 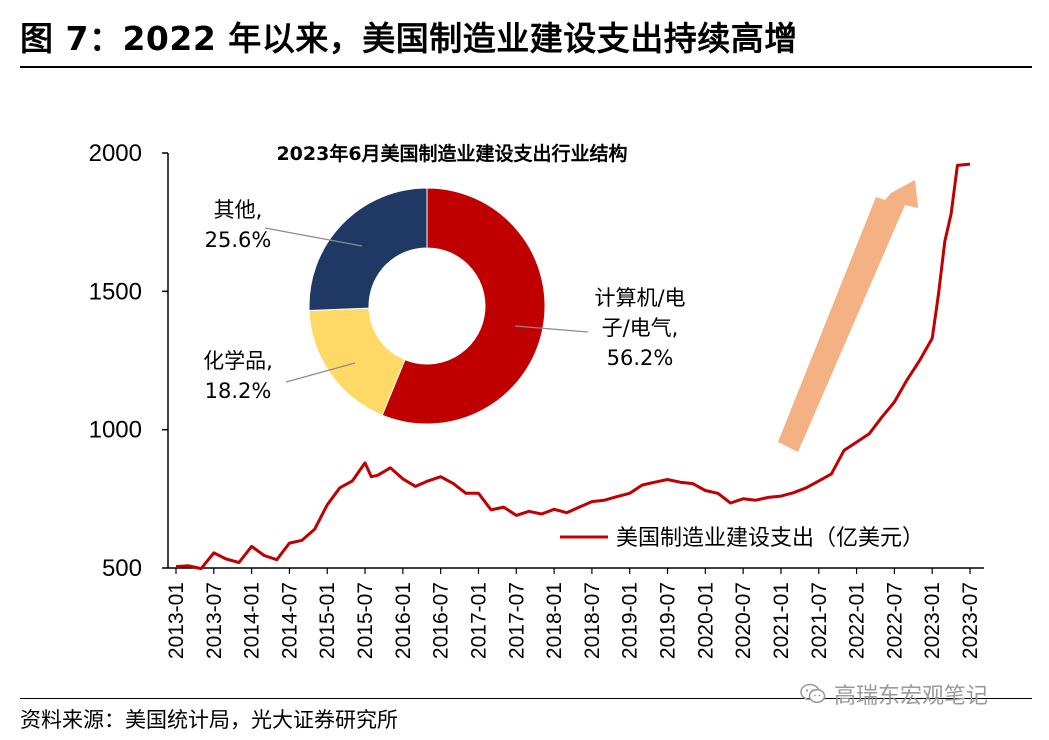 I want to click on pie-label-line: 化学品,, so click(x=238, y=361).